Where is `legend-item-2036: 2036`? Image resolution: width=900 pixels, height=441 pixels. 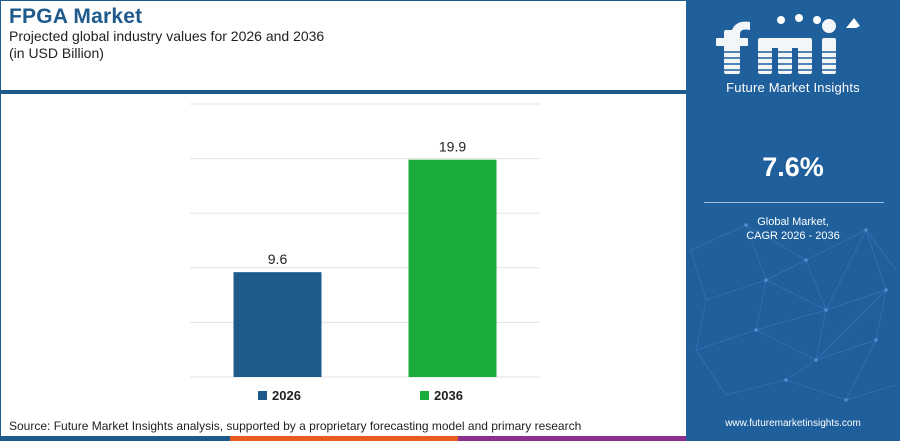 legend-item-2036: 2036 is located at coordinates (441, 395).